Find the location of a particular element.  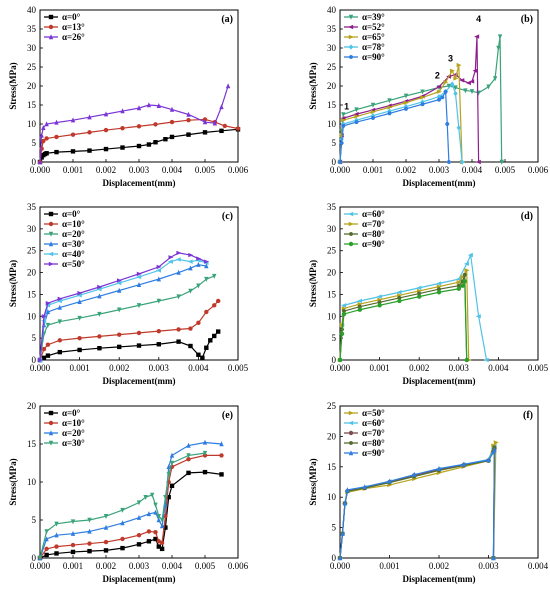

legend-label: α=0° is located at coordinates (71, 17).